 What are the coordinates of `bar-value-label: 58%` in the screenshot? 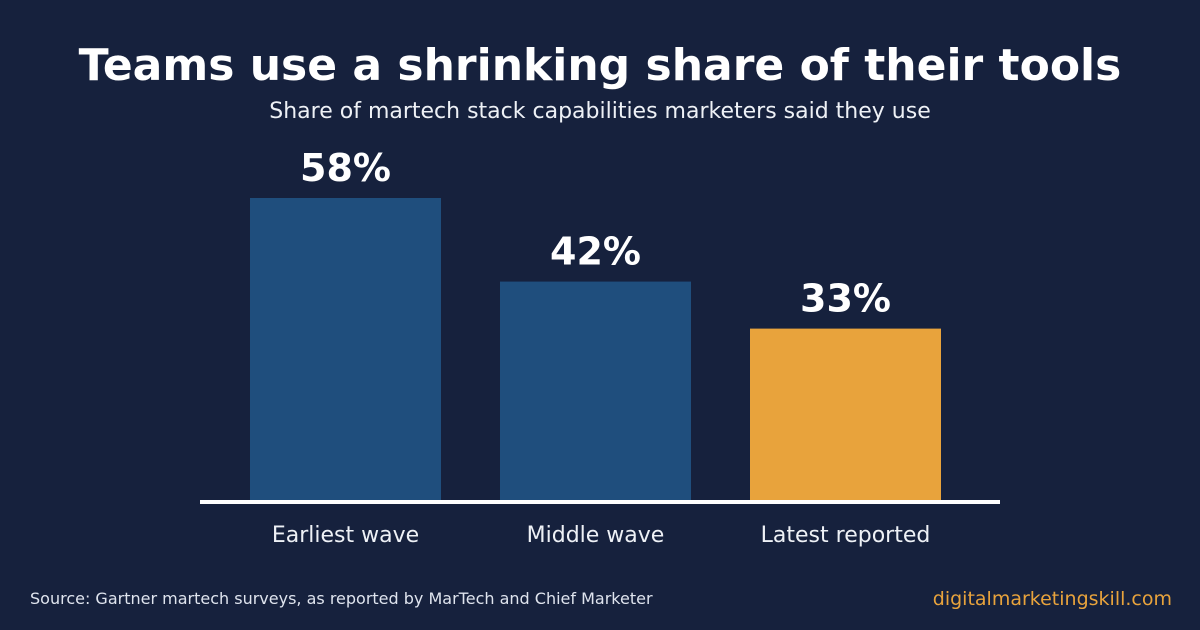 It's located at (345, 168).